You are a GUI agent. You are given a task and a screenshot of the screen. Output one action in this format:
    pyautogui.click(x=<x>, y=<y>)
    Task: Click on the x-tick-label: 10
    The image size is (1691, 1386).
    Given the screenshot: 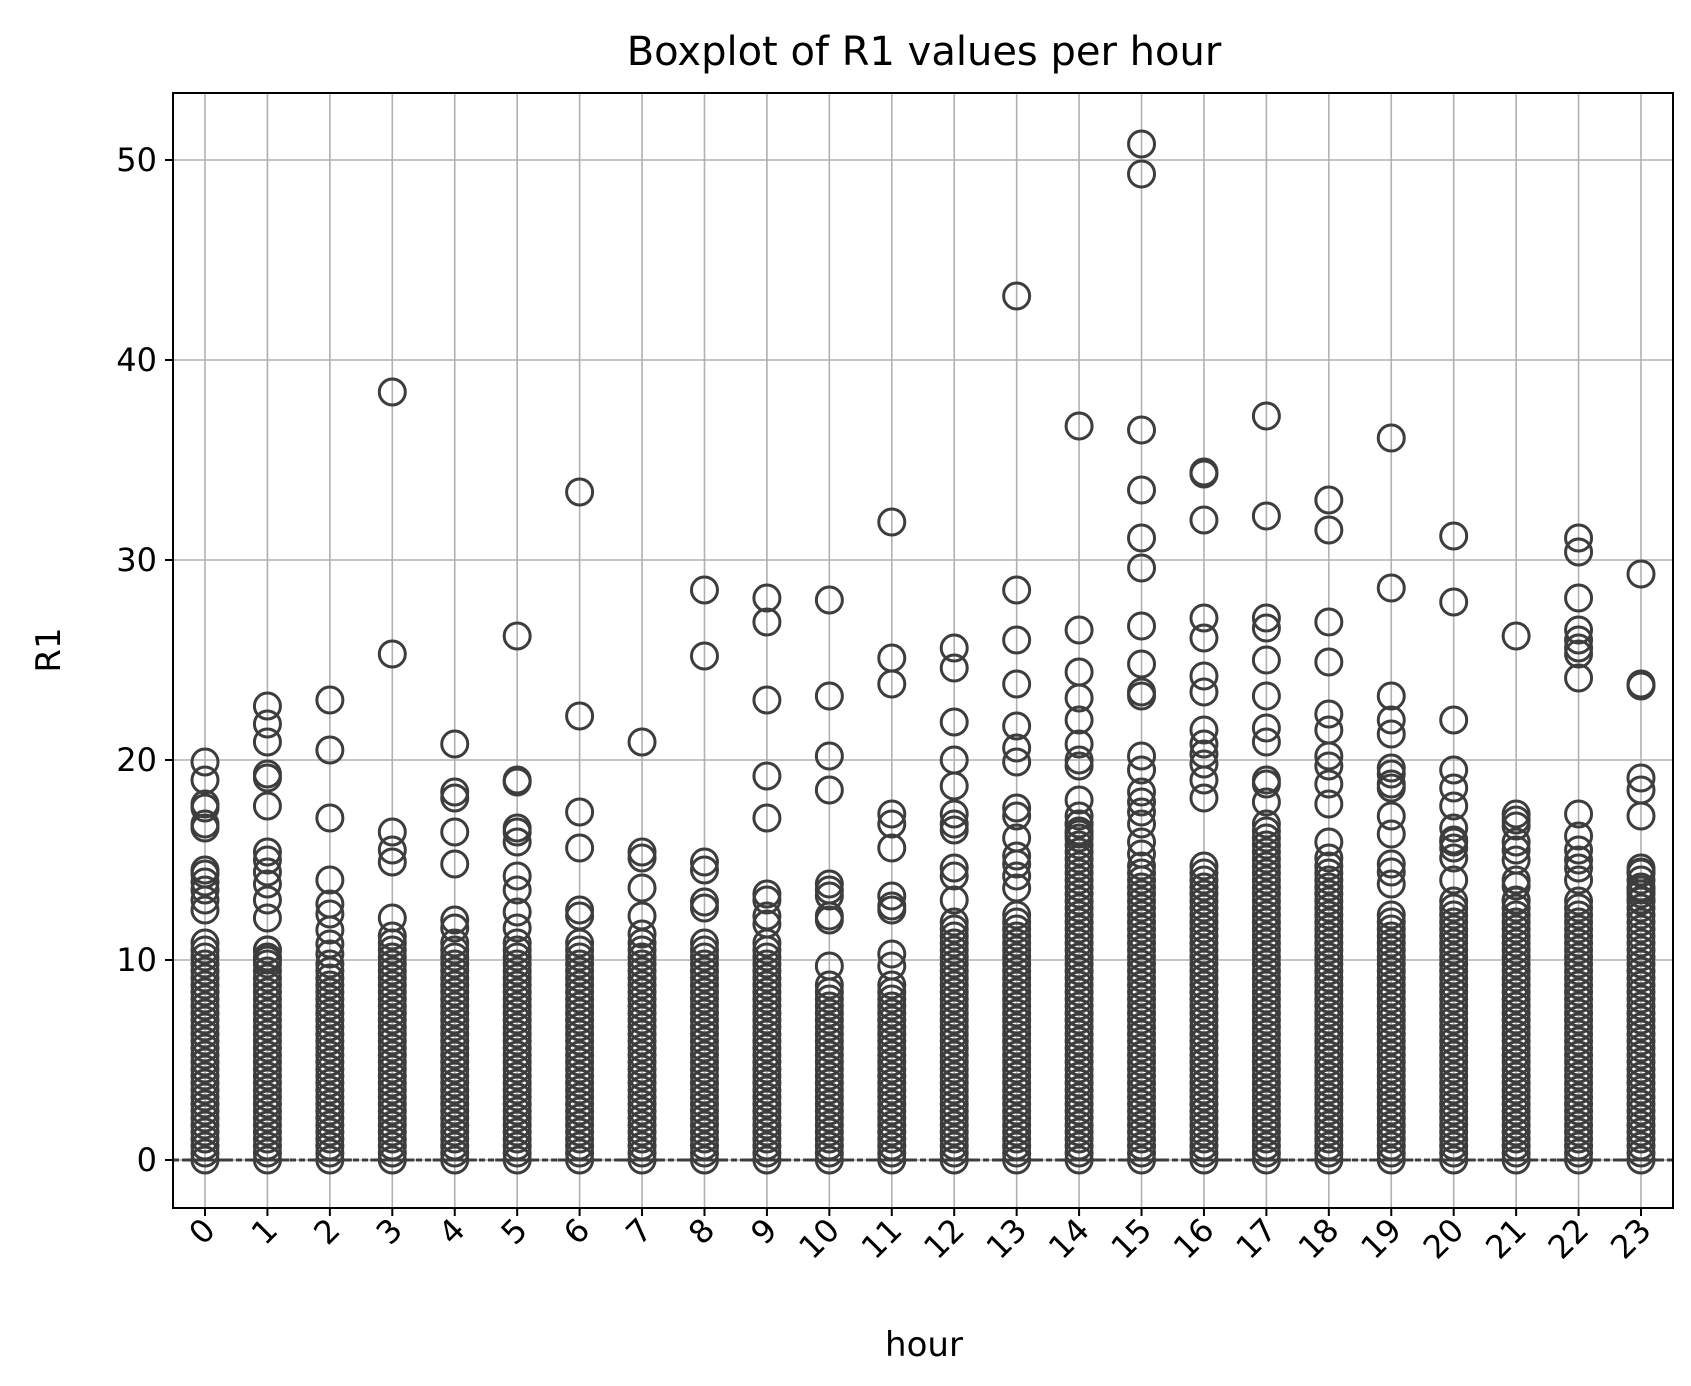 What is the action you would take?
    pyautogui.click(x=819, y=1239)
    